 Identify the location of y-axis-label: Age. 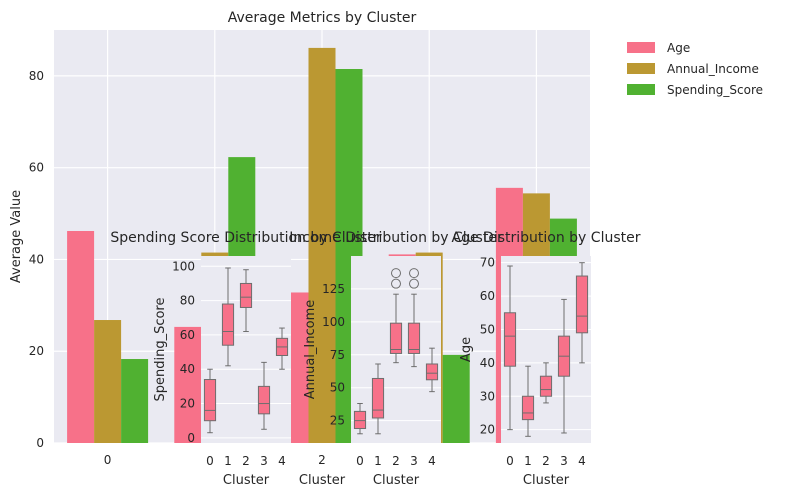
(466, 349).